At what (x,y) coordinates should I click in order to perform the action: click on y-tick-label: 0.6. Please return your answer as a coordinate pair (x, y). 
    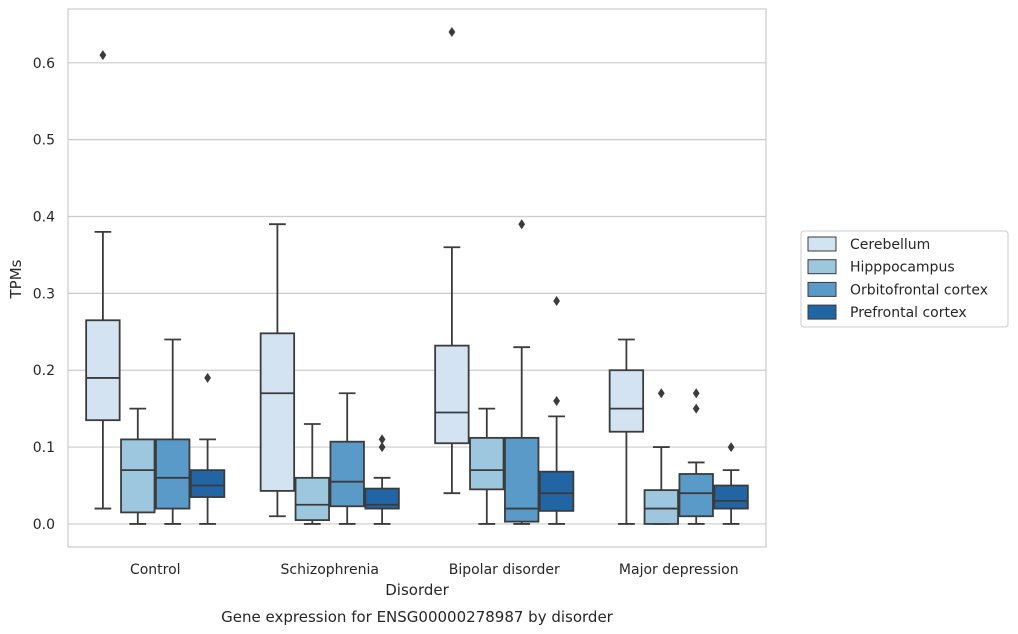
    Looking at the image, I should click on (44, 64).